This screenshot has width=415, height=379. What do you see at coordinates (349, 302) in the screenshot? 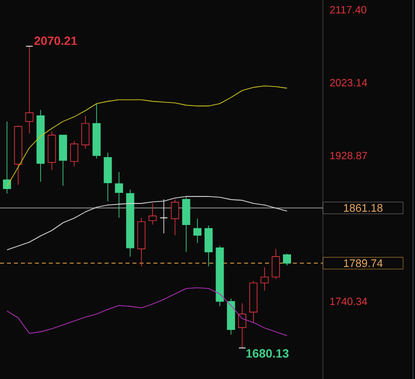
I see `y-tick-label: 1740.34` at bounding box center [349, 302].